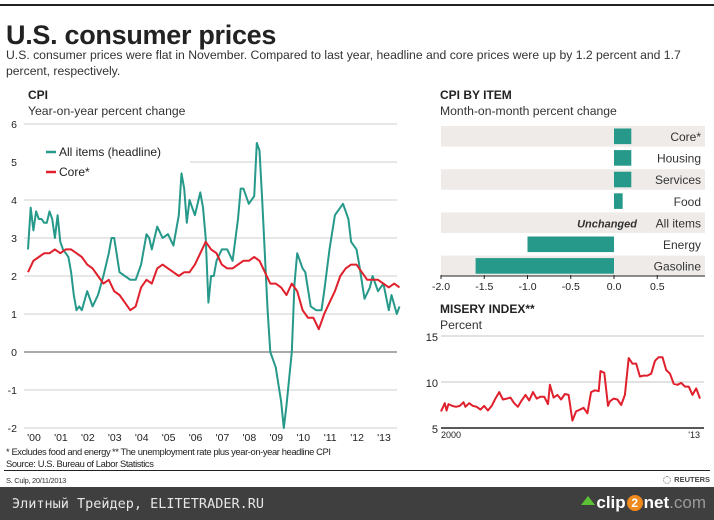 This screenshot has height=520, width=714. I want to click on banner-text: Элитный Трейдер, ELITETRADER.RU, so click(138, 504).